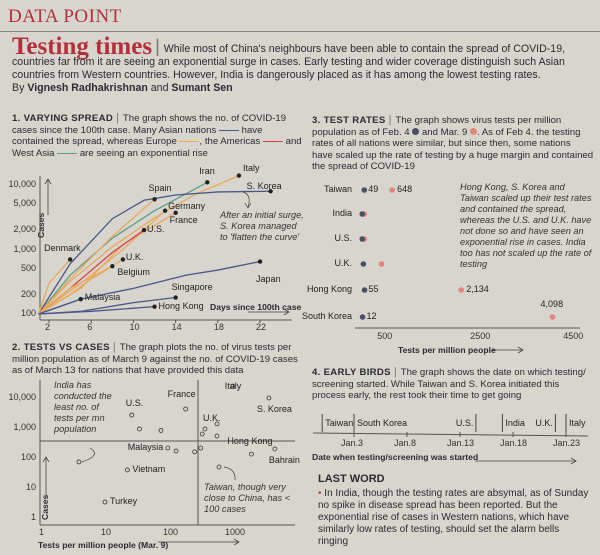 The image size is (600, 555). What do you see at coordinates (33, 517) in the screenshot?
I see `y-tick-label: 1` at bounding box center [33, 517].